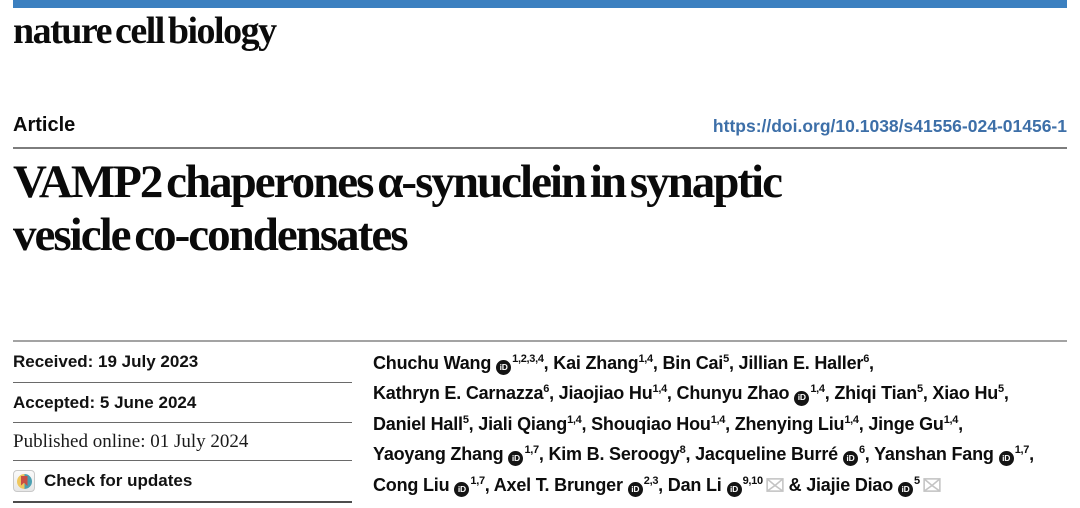 The width and height of the screenshot is (1080, 508). What do you see at coordinates (753, 480) in the screenshot?
I see `affiliation-superscript: 9,10` at bounding box center [753, 480].